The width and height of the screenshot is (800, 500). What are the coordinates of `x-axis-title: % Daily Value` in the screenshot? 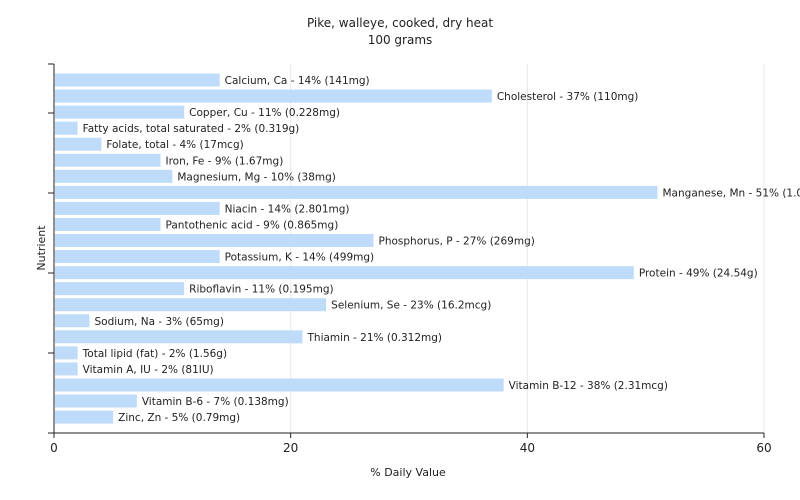 It's located at (408, 472).